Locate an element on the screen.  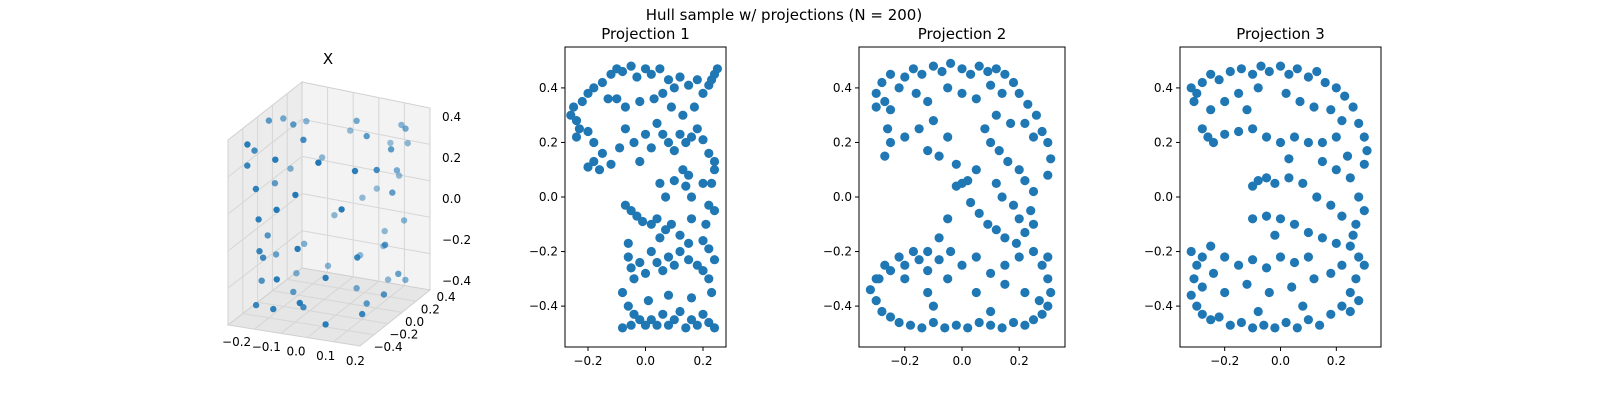
y-tick-label: −0.2 is located at coordinates (837, 252).